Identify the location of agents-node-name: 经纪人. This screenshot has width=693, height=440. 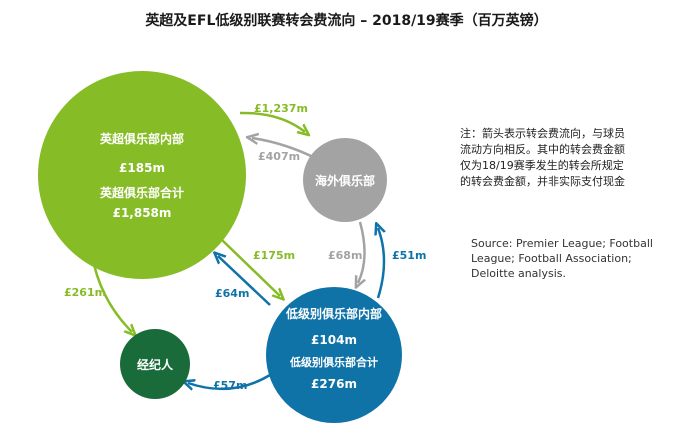
(155, 364).